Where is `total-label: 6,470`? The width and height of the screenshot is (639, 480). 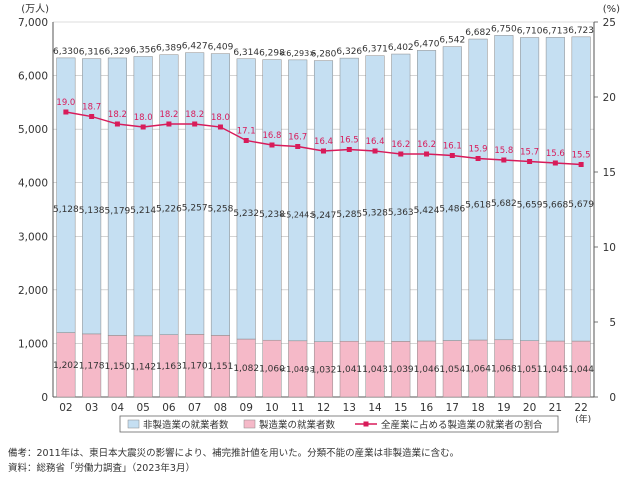
total-label: 6,470 is located at coordinates (427, 44).